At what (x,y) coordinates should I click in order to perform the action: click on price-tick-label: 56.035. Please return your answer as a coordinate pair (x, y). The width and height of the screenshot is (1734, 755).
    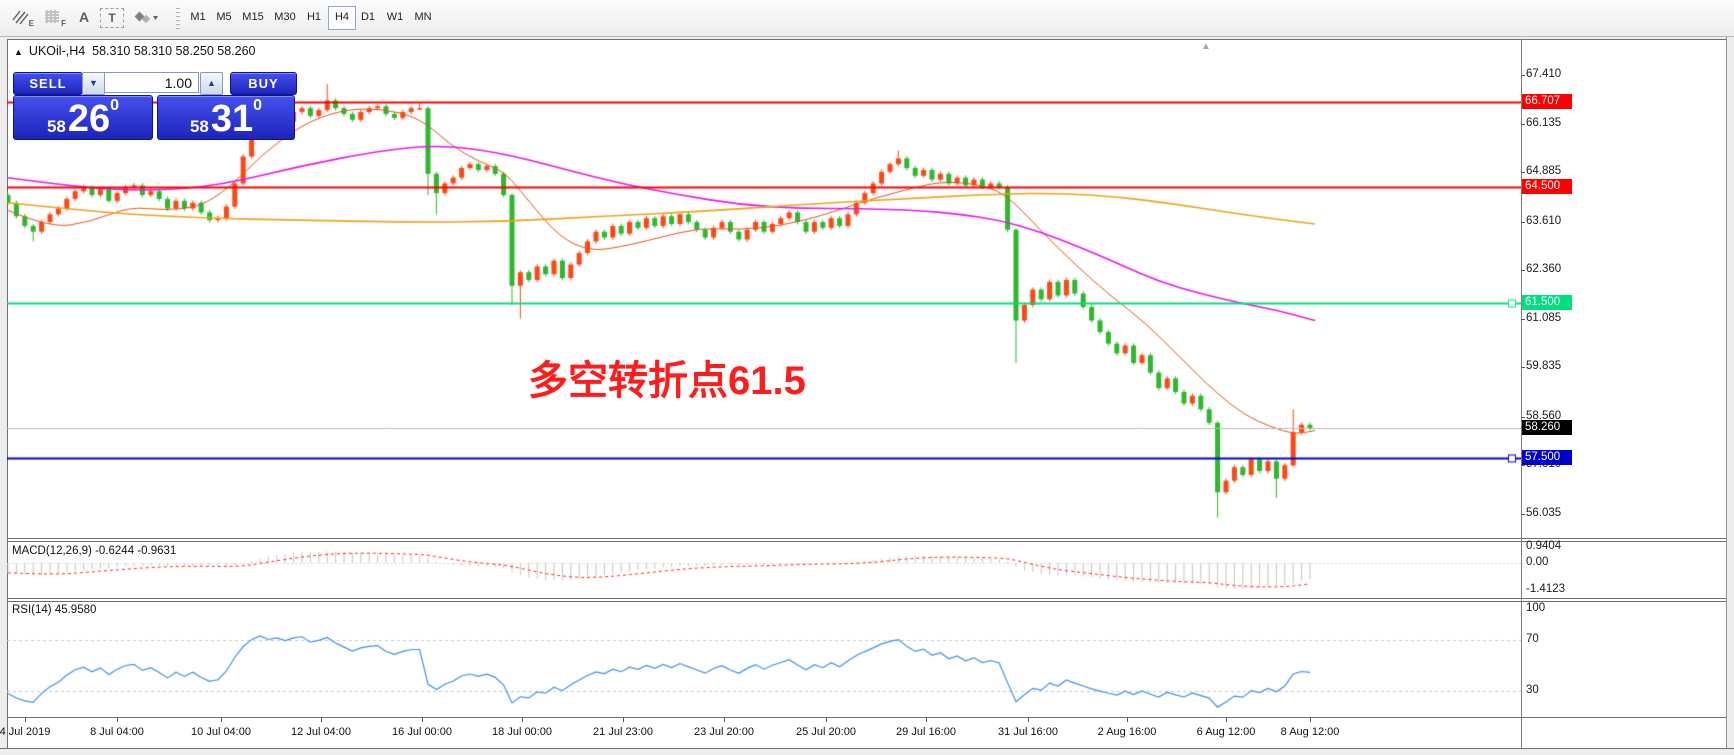
    Looking at the image, I should click on (1544, 513).